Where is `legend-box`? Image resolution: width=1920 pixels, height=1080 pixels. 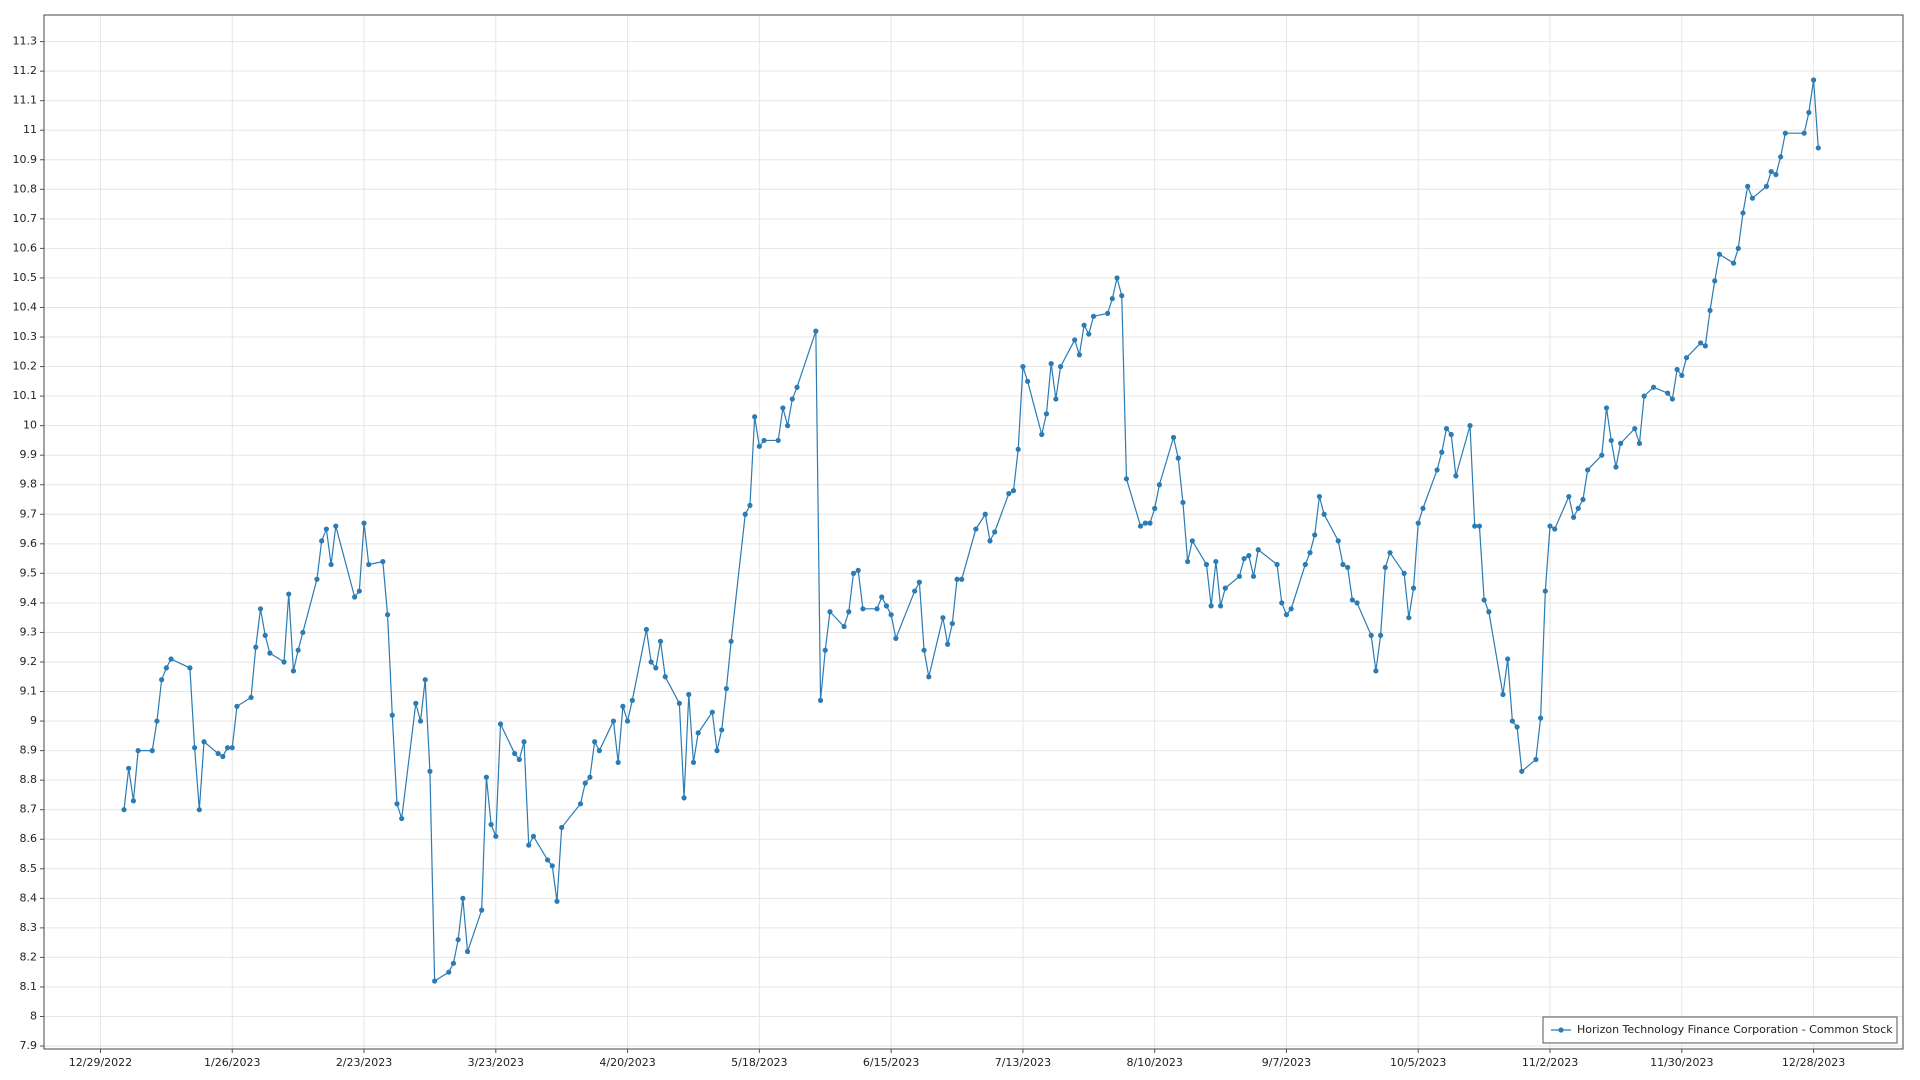 legend-box is located at coordinates (1720, 1030).